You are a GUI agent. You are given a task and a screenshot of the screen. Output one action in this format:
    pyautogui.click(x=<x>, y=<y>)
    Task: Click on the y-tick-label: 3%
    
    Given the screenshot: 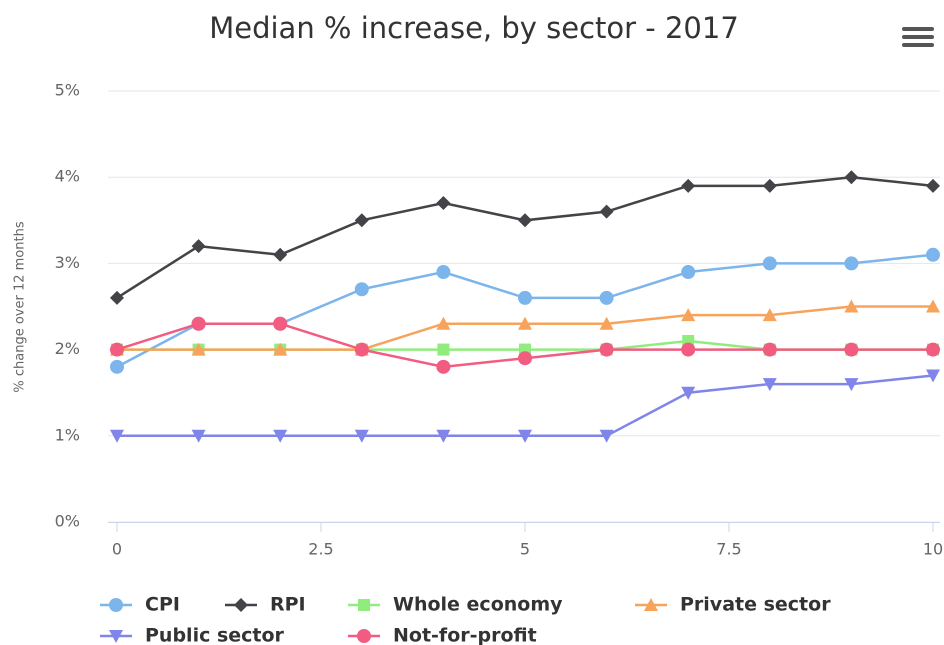 What is the action you would take?
    pyautogui.click(x=67, y=262)
    